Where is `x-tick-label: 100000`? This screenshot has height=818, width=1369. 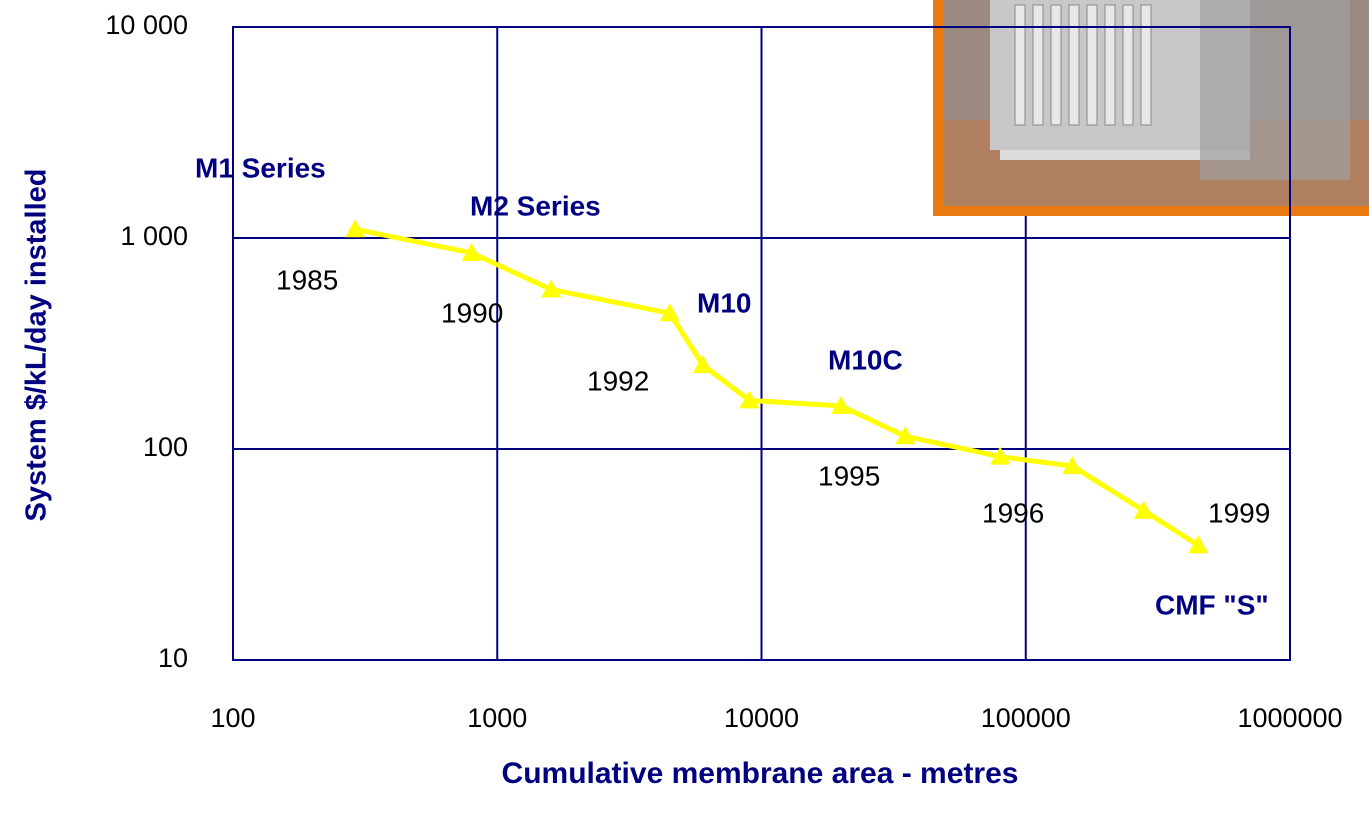 x-tick-label: 100000 is located at coordinates (1026, 718).